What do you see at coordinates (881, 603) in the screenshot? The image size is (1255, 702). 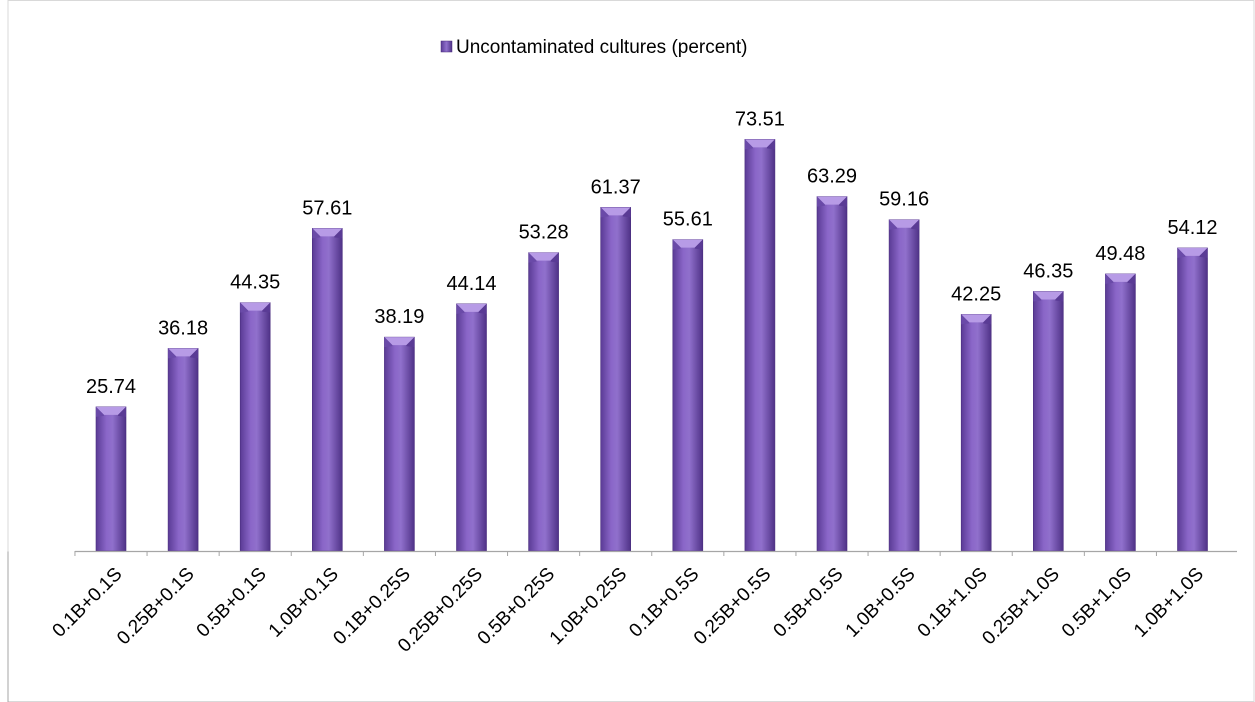 I see `x-tick-label: 1.0B+0.5S` at bounding box center [881, 603].